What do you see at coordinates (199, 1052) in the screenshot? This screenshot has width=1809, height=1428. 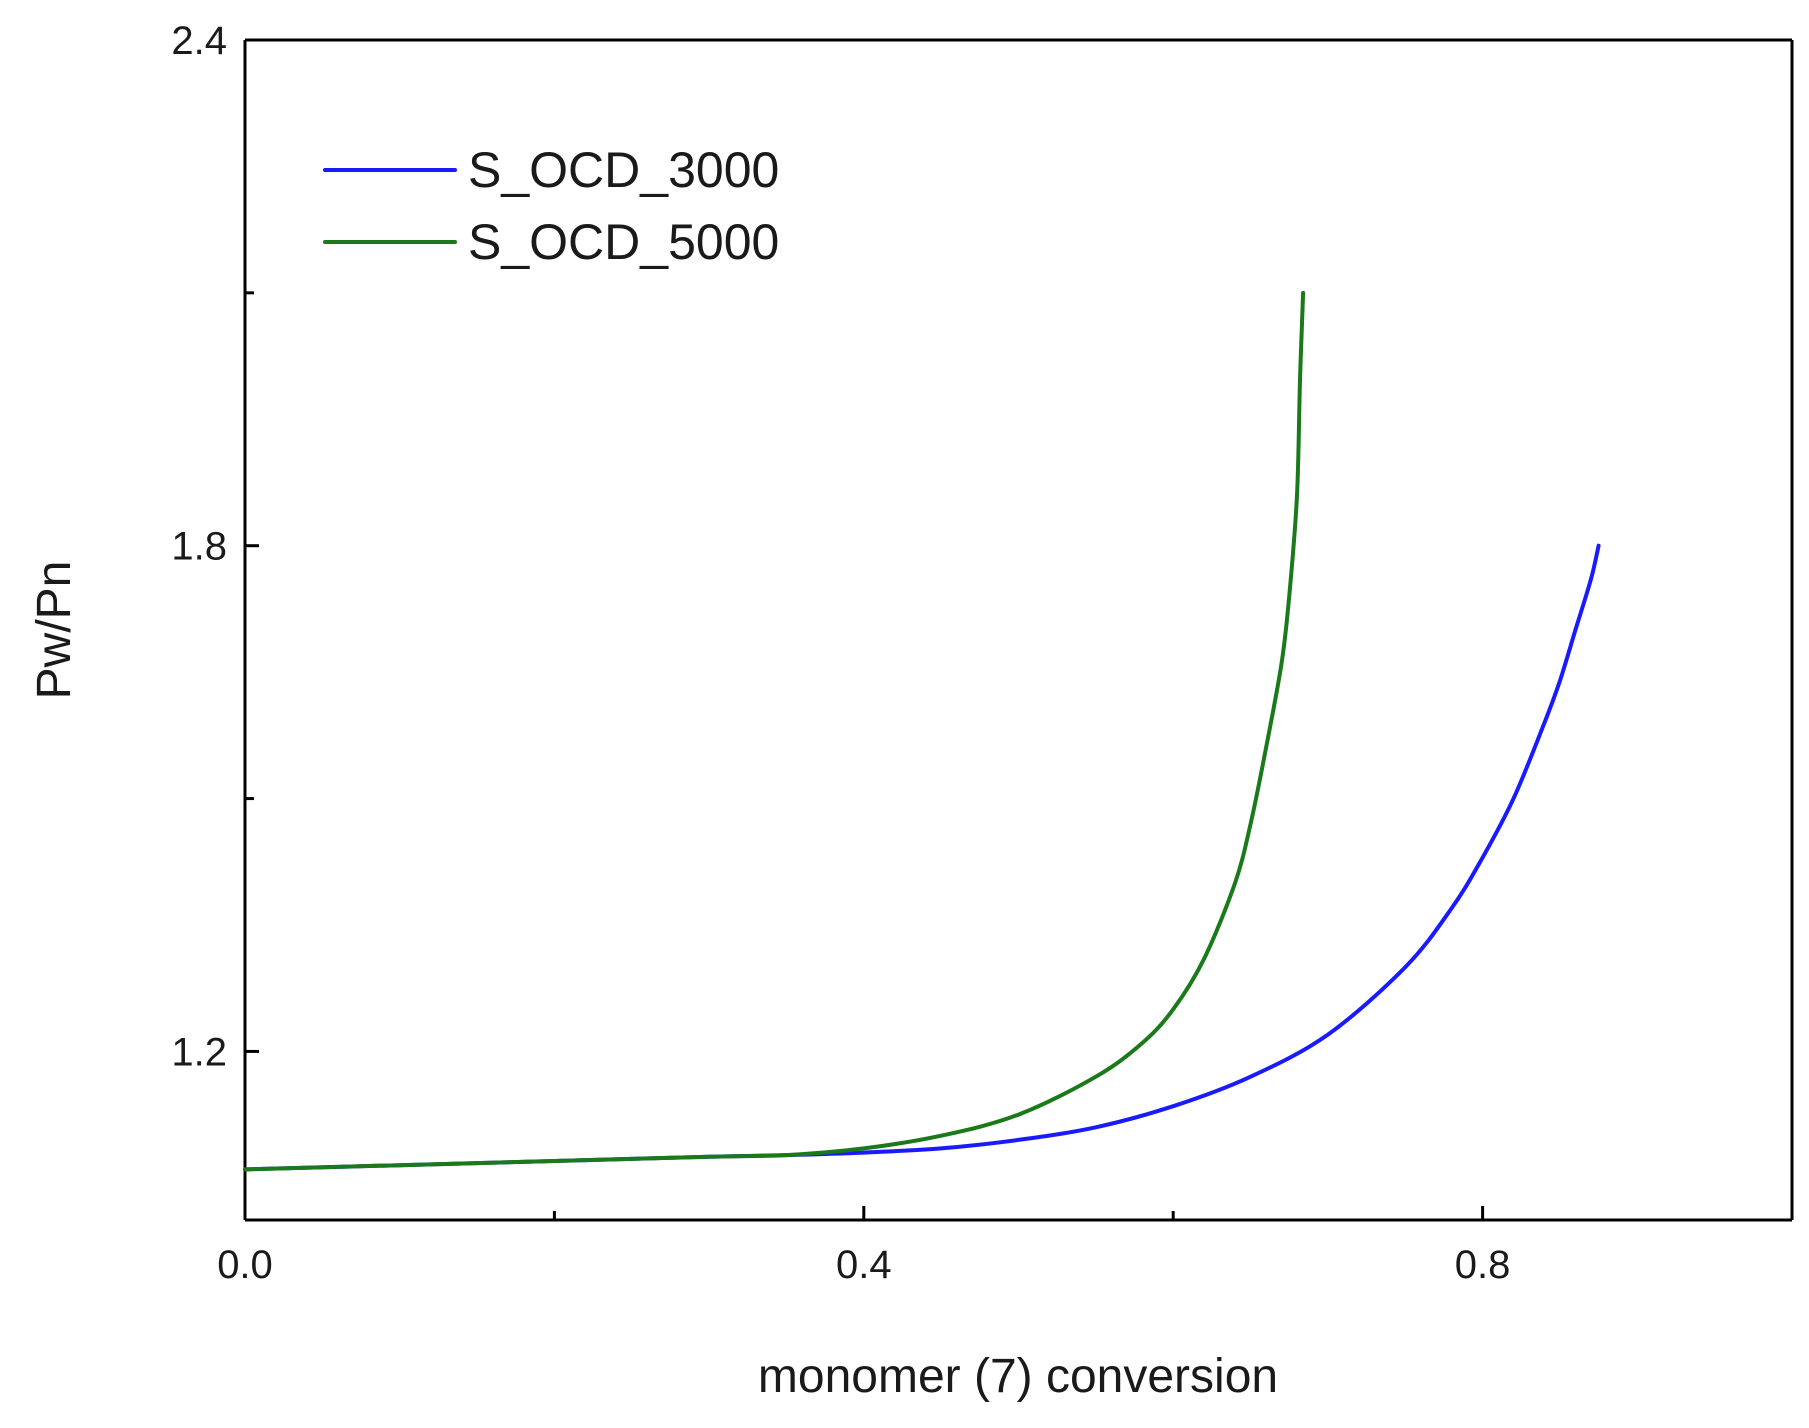 I see `y-tick-label: 1.2` at bounding box center [199, 1052].